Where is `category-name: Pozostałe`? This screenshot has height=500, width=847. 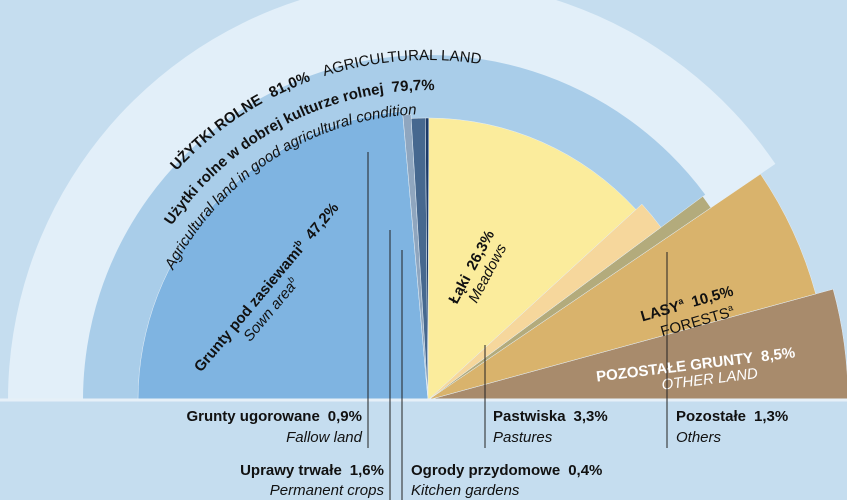 category-name: Pozostałe is located at coordinates (711, 416).